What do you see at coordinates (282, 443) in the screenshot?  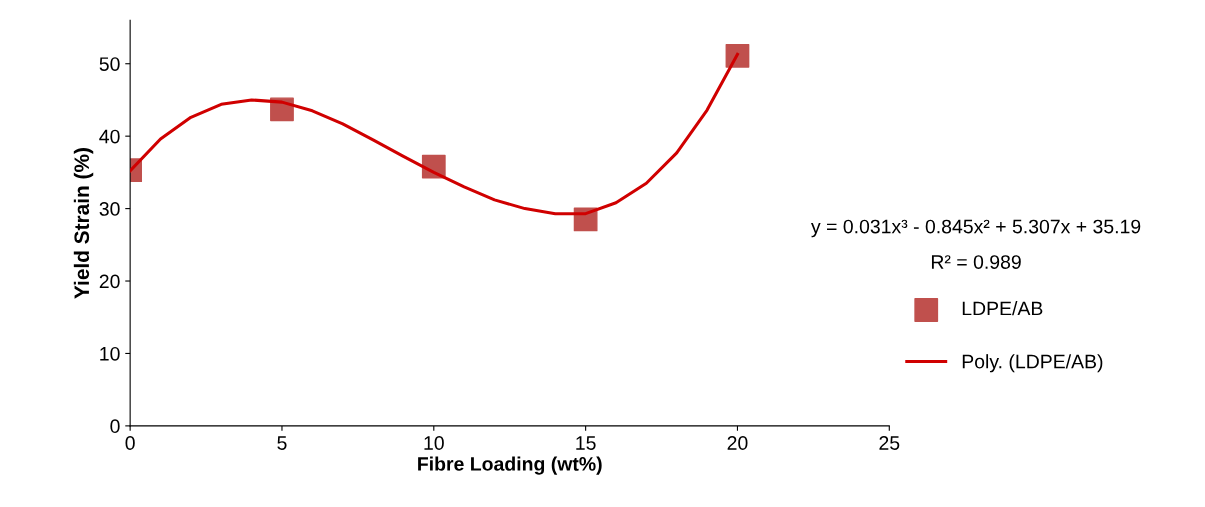 I see `x-tick-label: 5` at bounding box center [282, 443].